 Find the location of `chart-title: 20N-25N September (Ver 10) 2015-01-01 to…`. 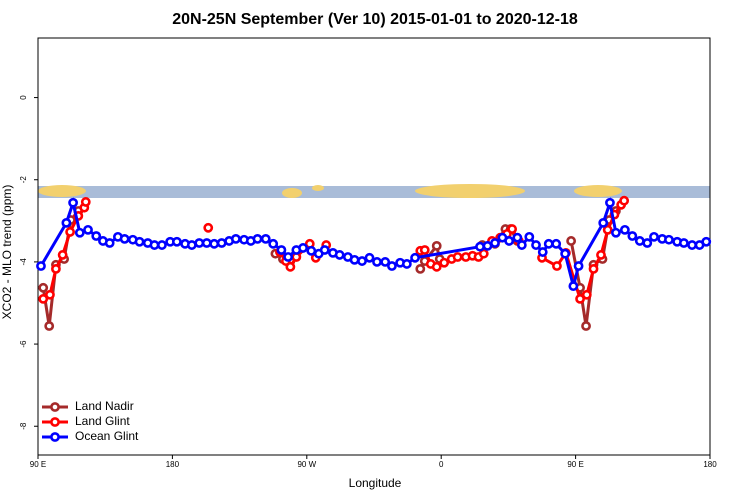

chart-title: 20N-25N September (Ver 10) 2015-01-01 to… is located at coordinates (375, 19).